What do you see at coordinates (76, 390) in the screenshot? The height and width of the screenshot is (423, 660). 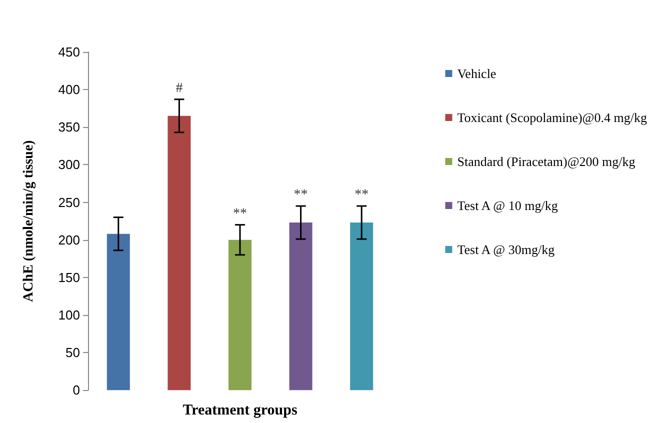 I see `y-tick-label: 0` at bounding box center [76, 390].